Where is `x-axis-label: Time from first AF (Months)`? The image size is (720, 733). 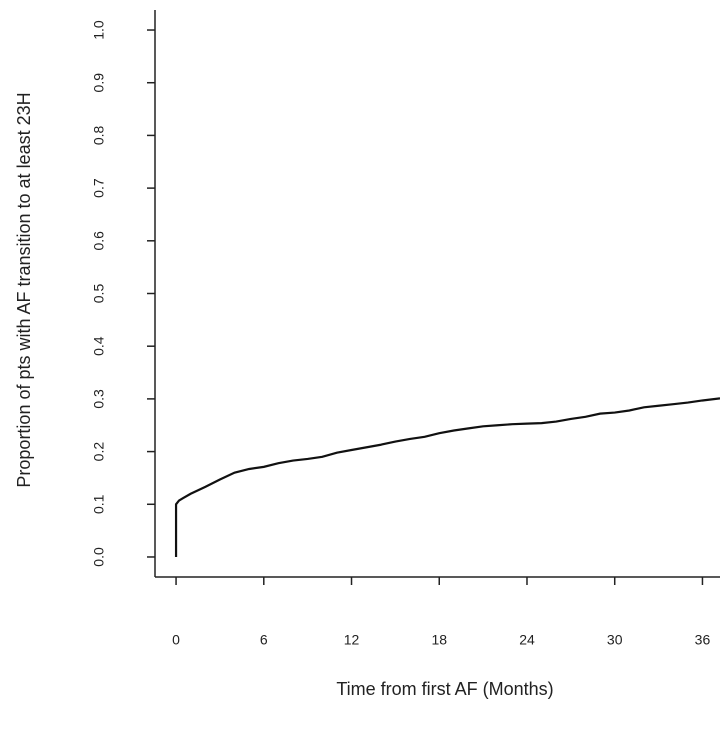 x-axis-label: Time from first AF (Months) is located at coordinates (444, 689).